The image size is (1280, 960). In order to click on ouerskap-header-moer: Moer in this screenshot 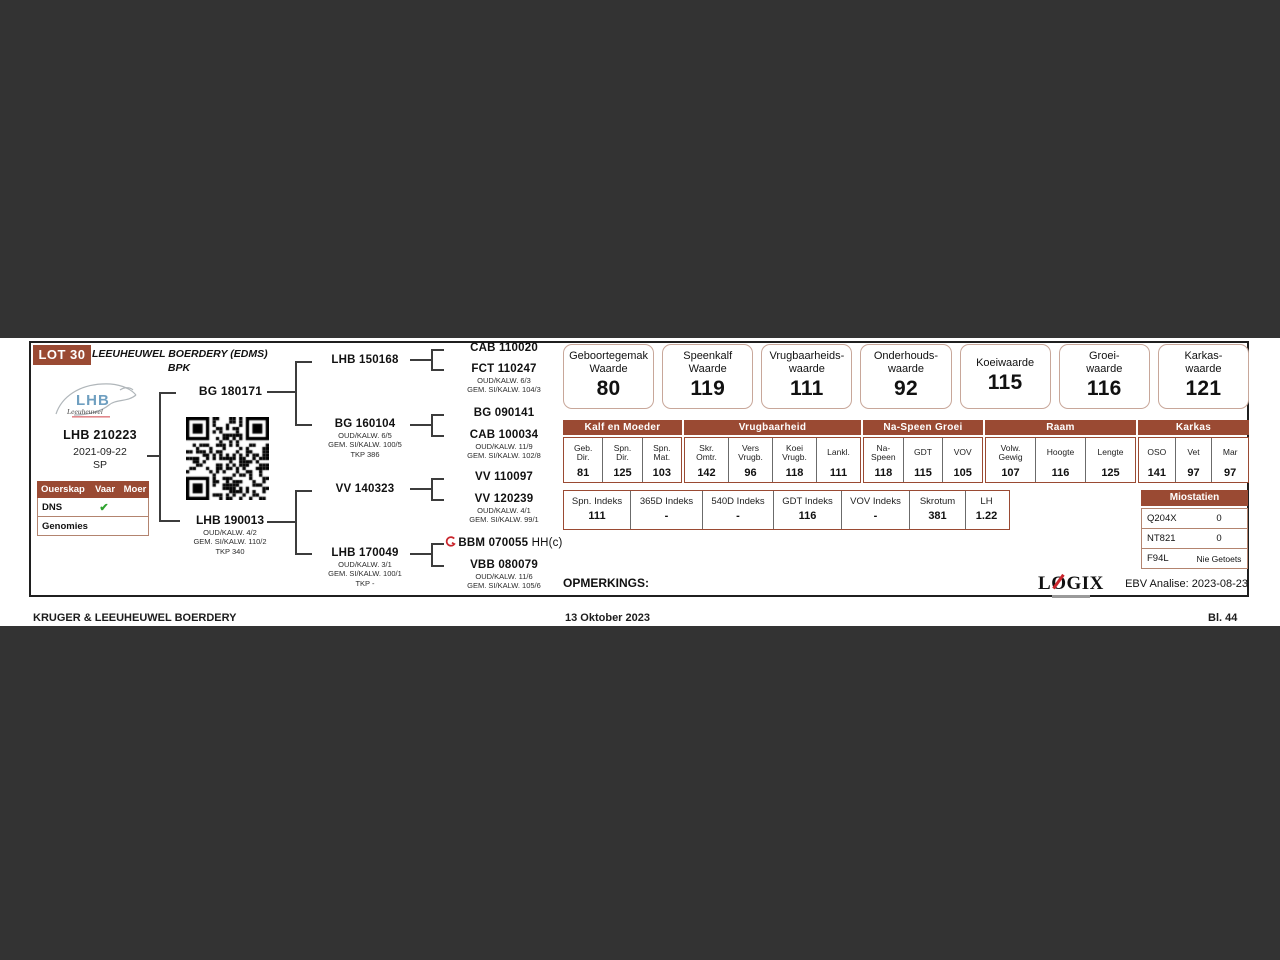, I will do `click(135, 489)`.